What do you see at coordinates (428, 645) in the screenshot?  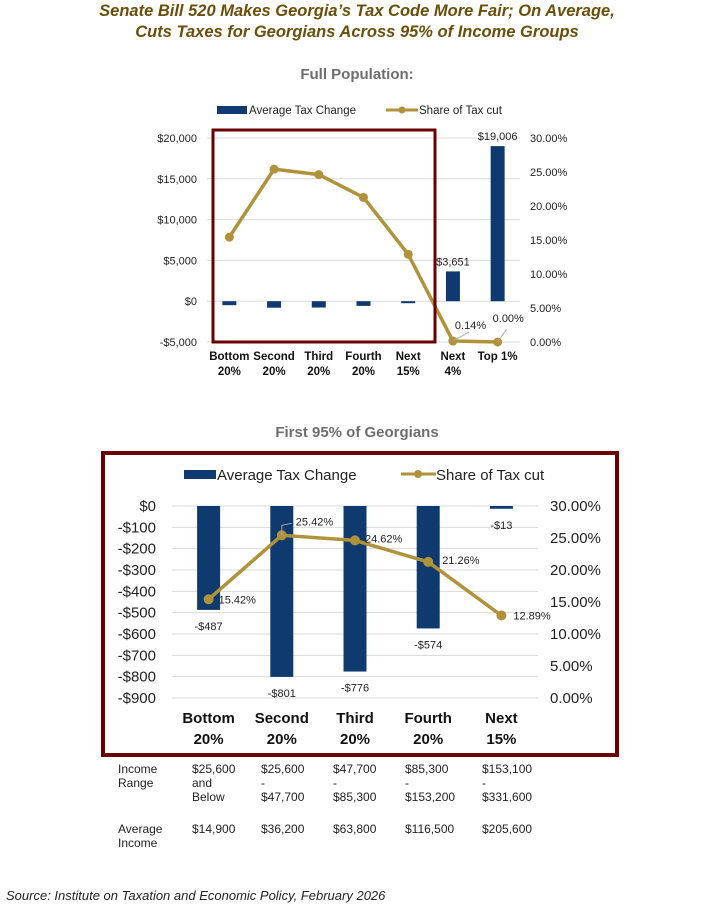 I see `bar-data-label: -$574` at bounding box center [428, 645].